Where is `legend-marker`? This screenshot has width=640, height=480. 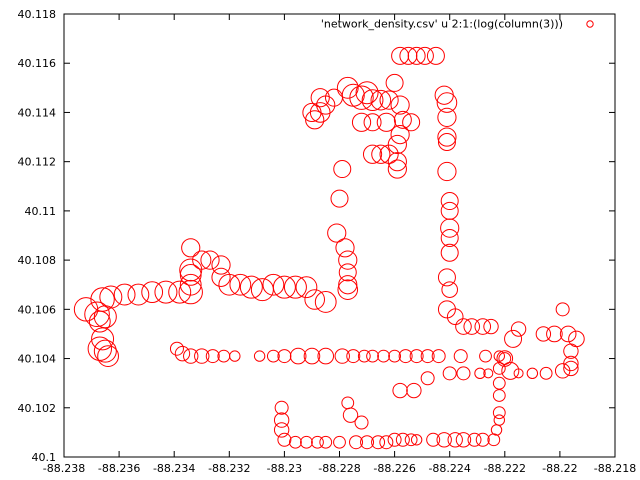 legend-marker is located at coordinates (590, 24).